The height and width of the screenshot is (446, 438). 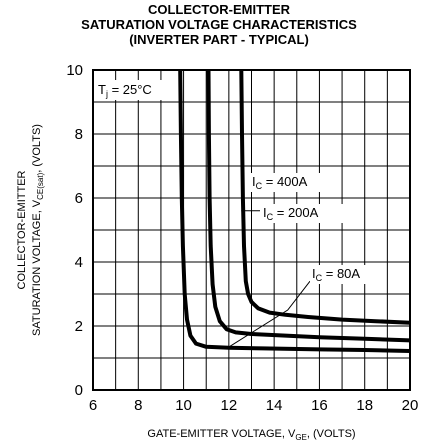 I want to click on series-label-200a-main: I, so click(x=265, y=212).